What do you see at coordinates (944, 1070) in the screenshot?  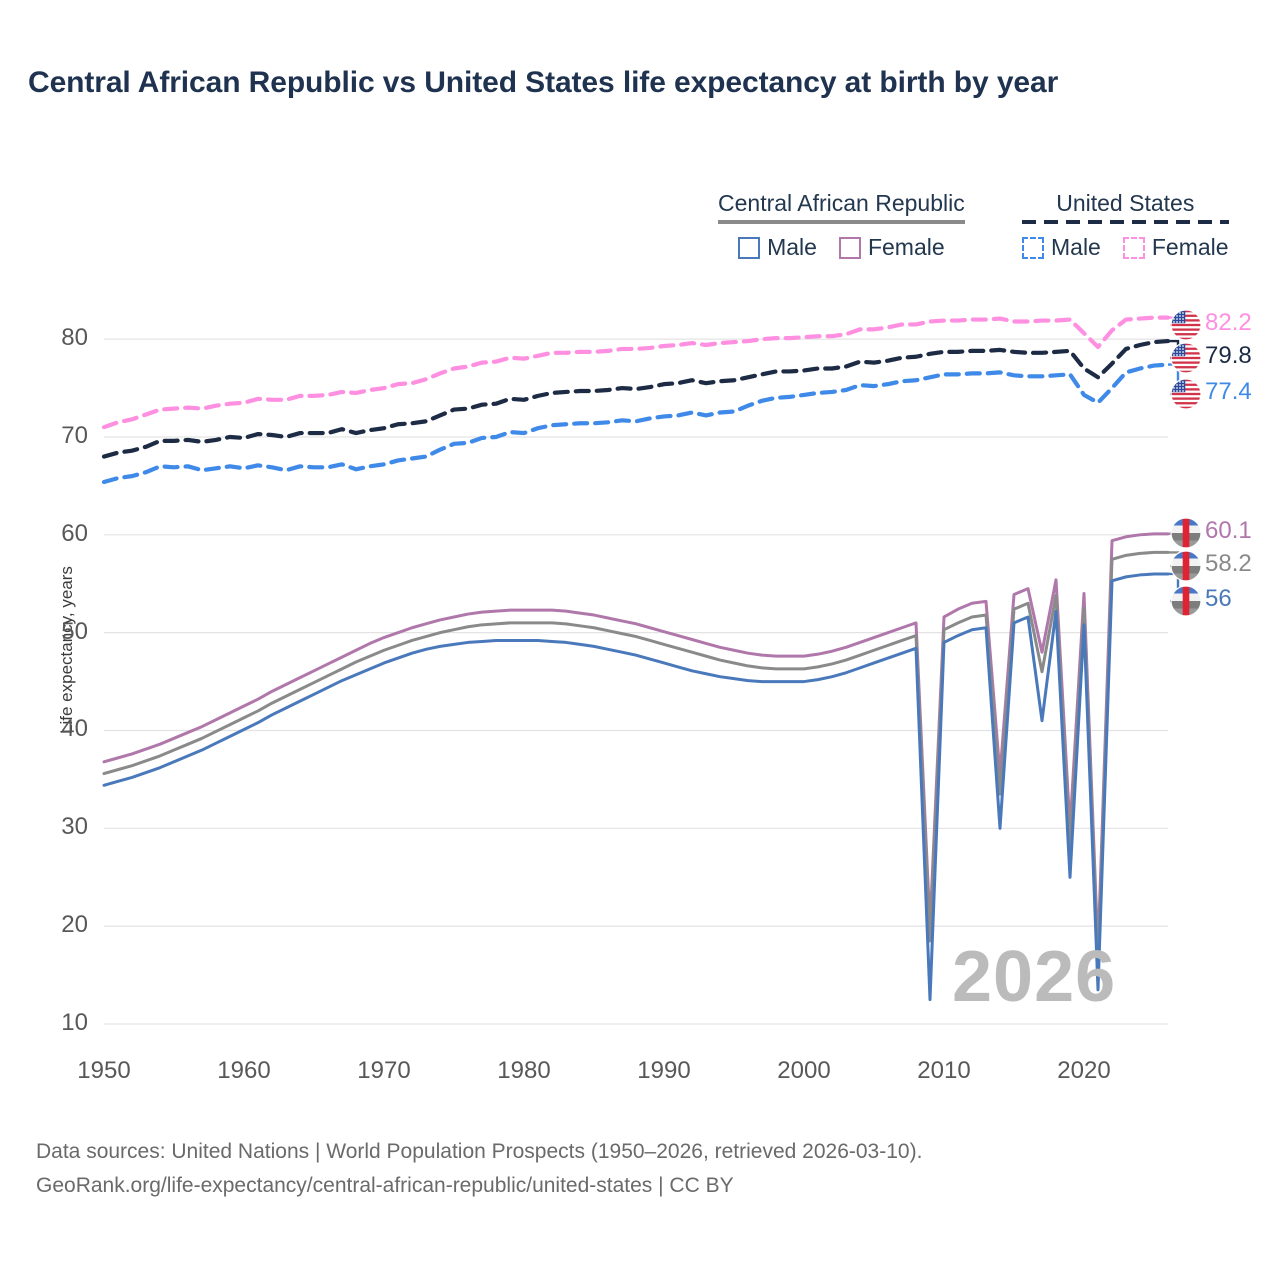 I see `x-tick-label: 2010` at bounding box center [944, 1070].